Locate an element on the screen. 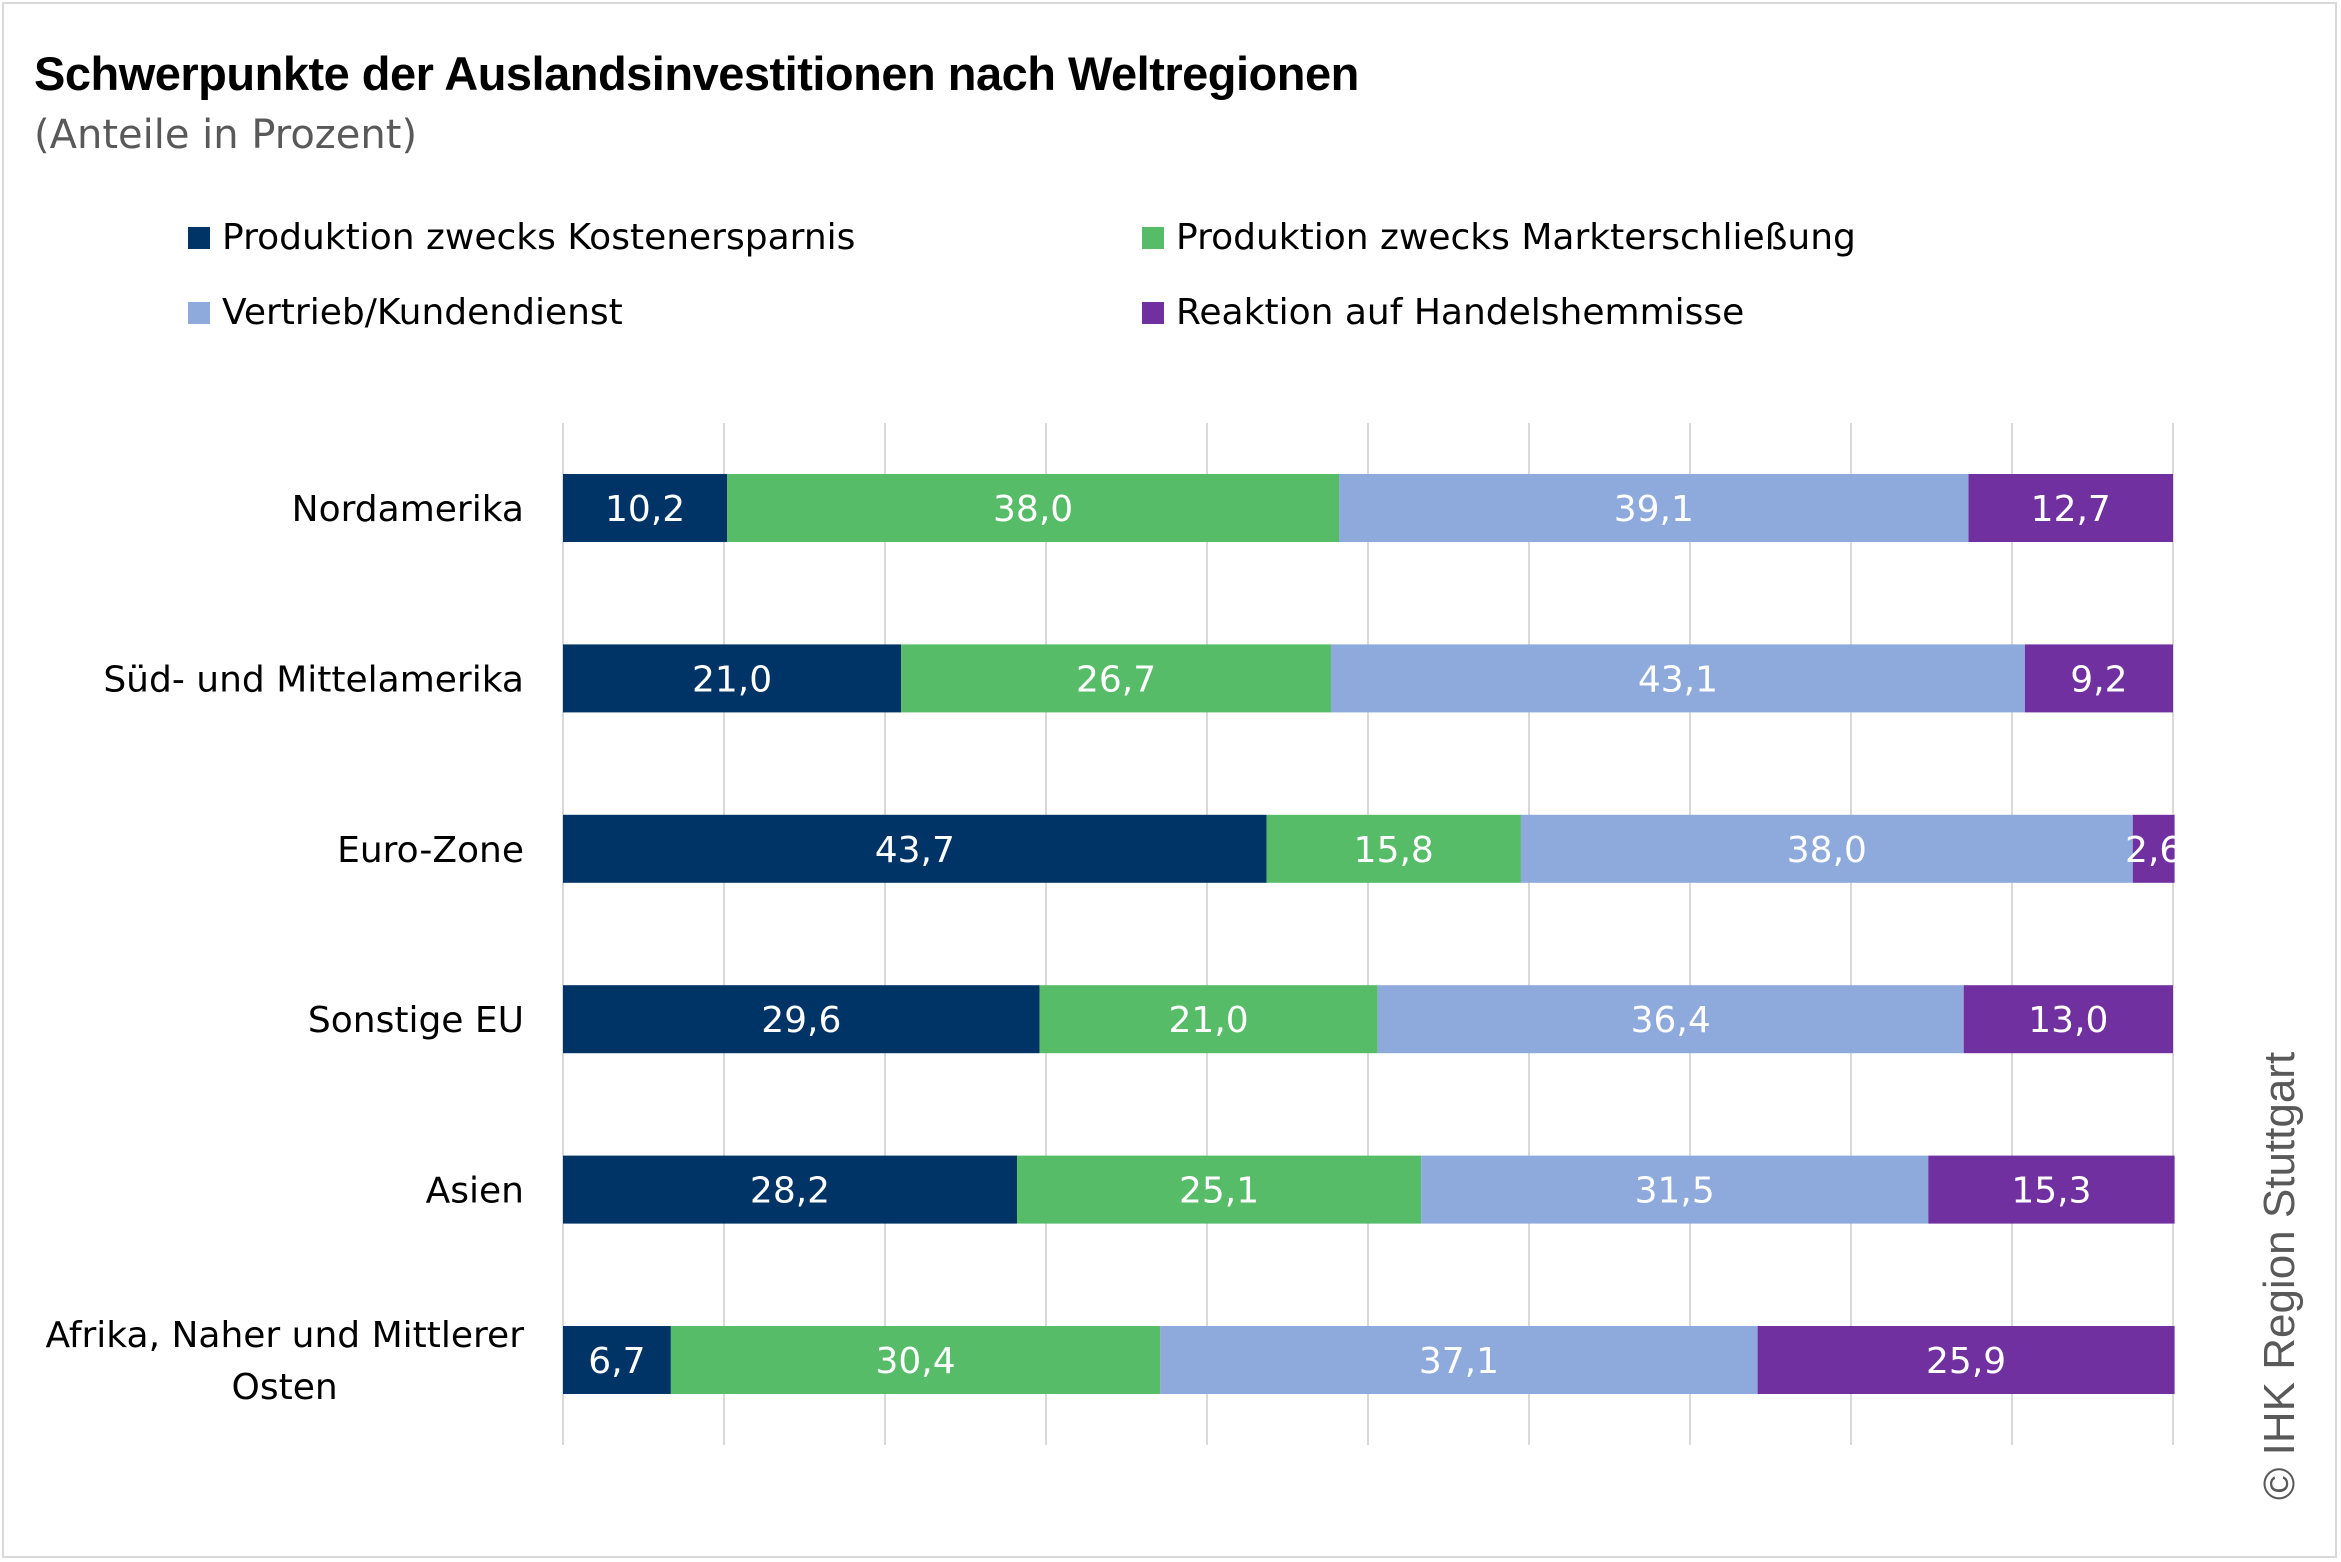  data-label: 25,1 is located at coordinates (1219, 1191).